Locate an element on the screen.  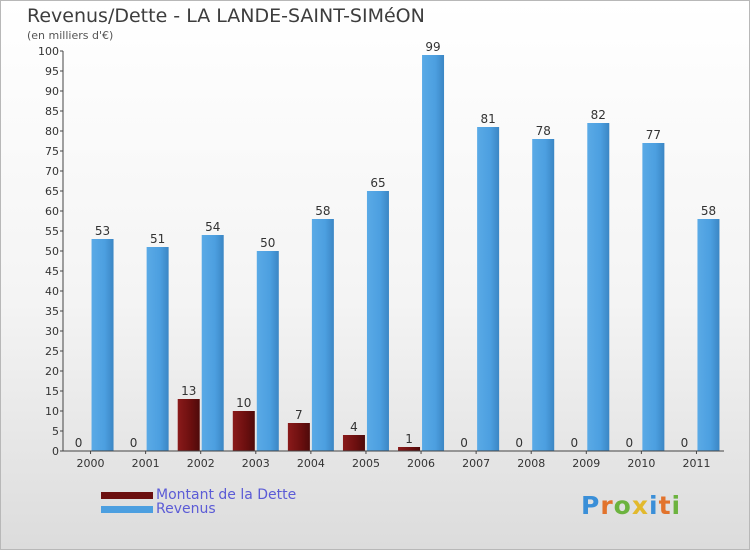
y-tick-label: 35 is located at coordinates (52, 311).